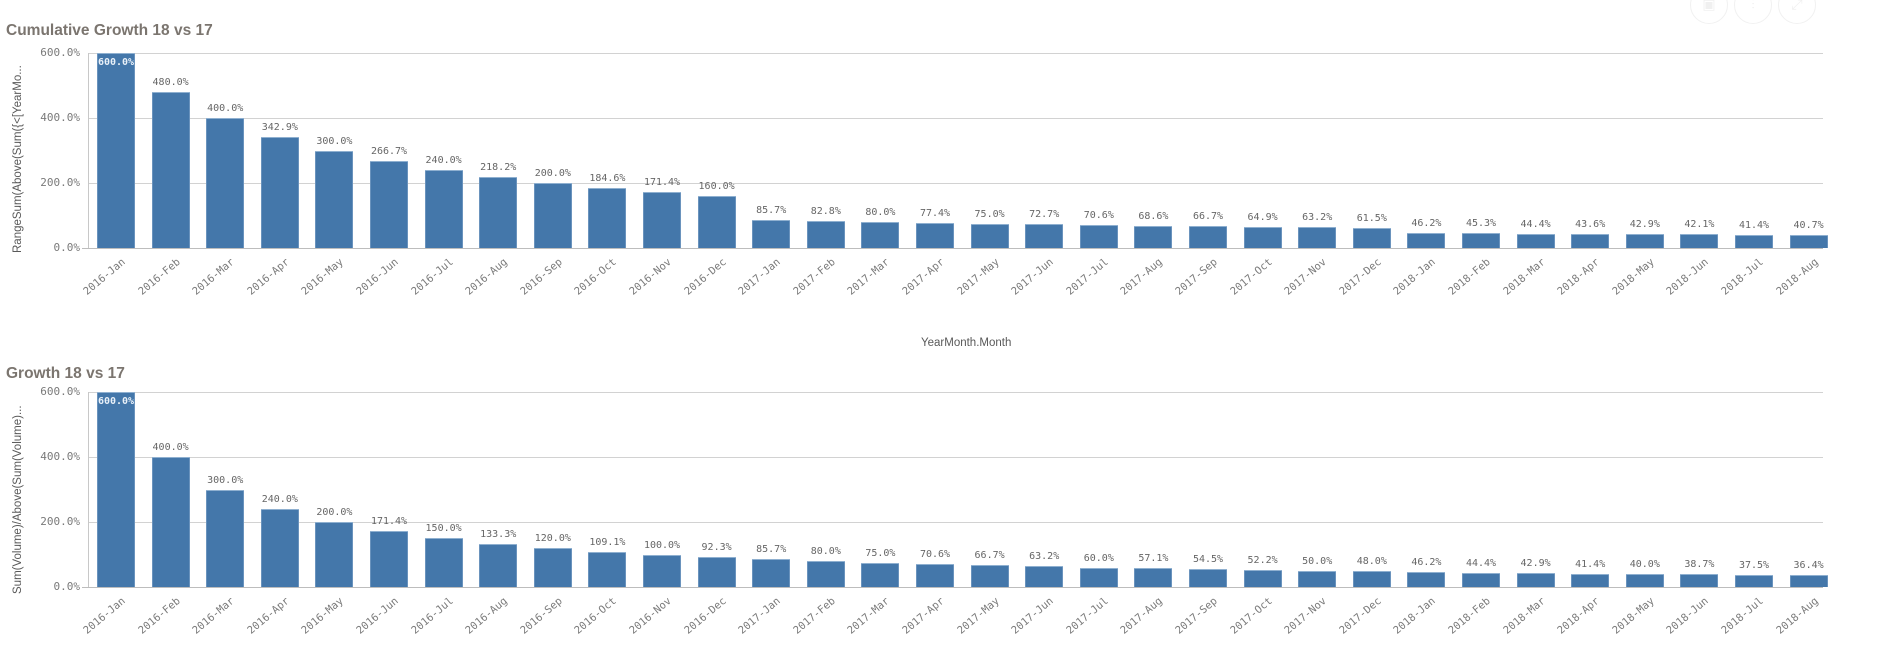 The height and width of the screenshot is (656, 1889). What do you see at coordinates (880, 212) in the screenshot?
I see `value-label: 80.0%` at bounding box center [880, 212].